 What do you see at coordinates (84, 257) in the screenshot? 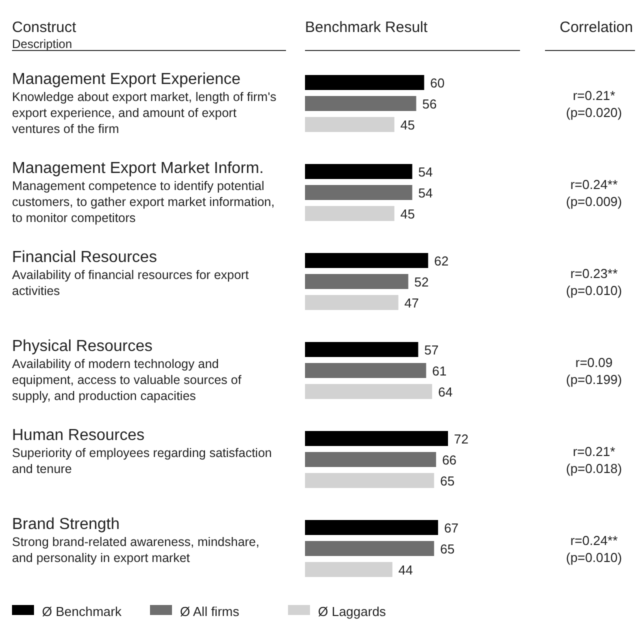
I see `y-tick-label: Financial Resources` at bounding box center [84, 257].